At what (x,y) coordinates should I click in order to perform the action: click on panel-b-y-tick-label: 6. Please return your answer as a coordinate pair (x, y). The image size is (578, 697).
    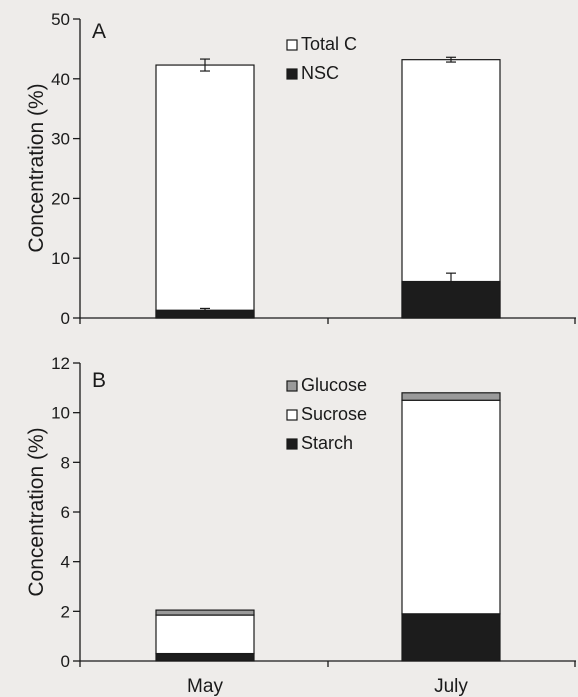
    Looking at the image, I should click on (65, 512).